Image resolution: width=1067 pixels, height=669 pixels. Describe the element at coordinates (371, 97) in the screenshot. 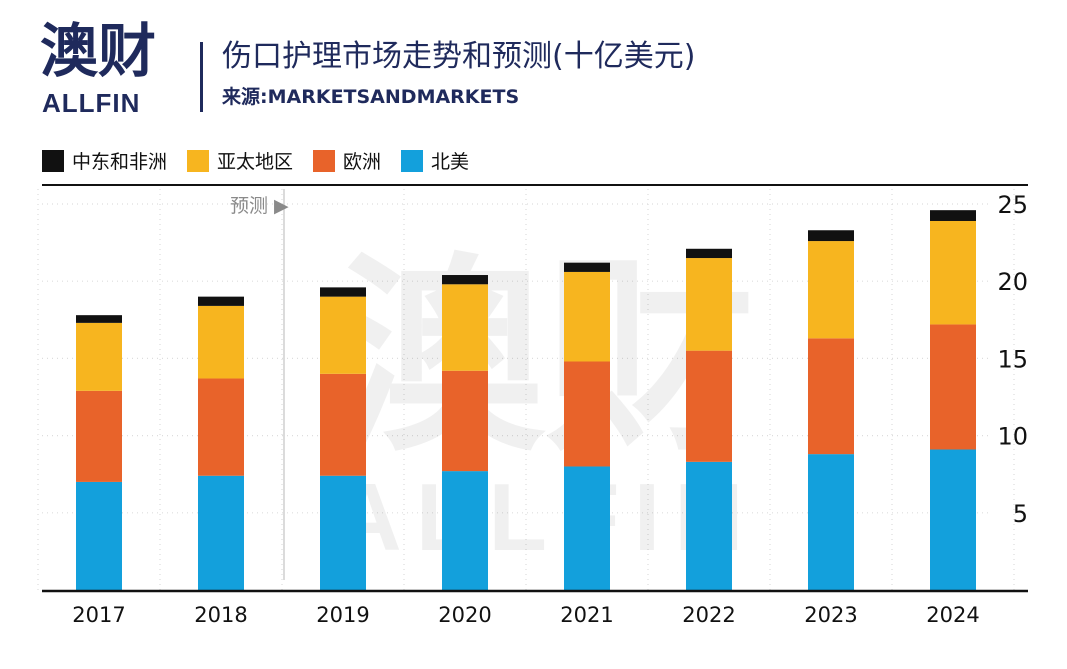

I see `chart-source: 来源:MARKETSANDMARKETS` at that location.